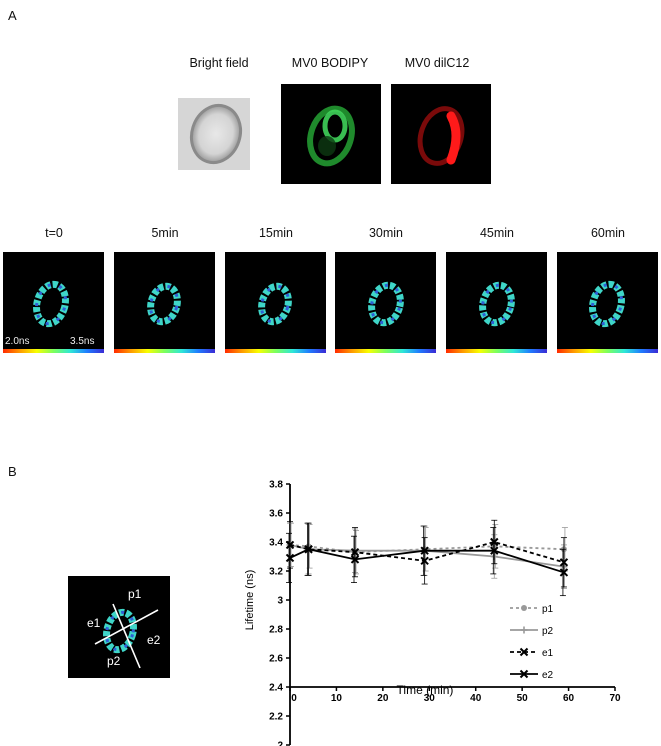 The height and width of the screenshot is (746, 661). I want to click on time-label-15min: 15min, so click(276, 233).